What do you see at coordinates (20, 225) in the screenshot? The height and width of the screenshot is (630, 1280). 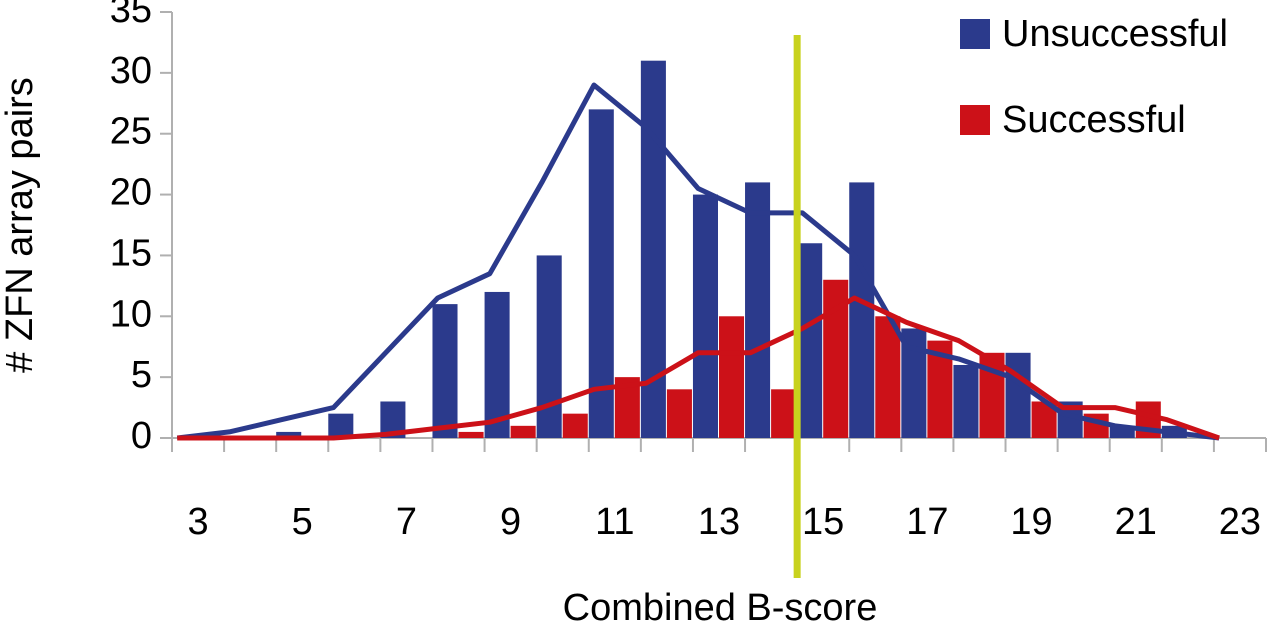 I see `y-axis-label: # ZFN array pairs` at bounding box center [20, 225].